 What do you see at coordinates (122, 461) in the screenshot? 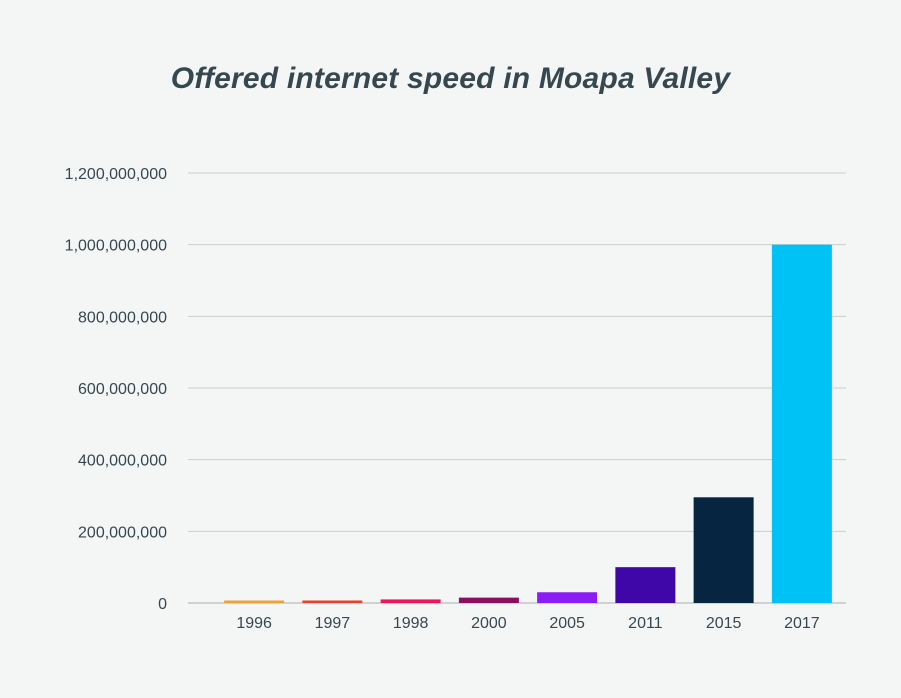
I see `y-tick-label: 400,000,000` at bounding box center [122, 461].